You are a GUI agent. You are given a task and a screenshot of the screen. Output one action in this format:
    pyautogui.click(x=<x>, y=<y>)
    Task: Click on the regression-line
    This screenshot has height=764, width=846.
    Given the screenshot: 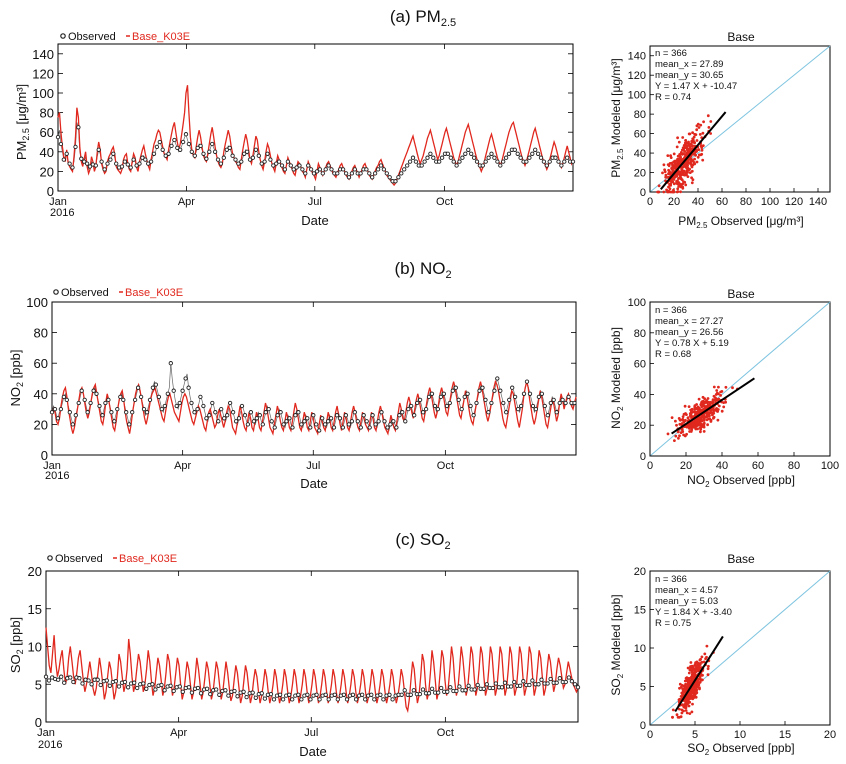 What is the action you would take?
    pyautogui.click(x=699, y=674)
    